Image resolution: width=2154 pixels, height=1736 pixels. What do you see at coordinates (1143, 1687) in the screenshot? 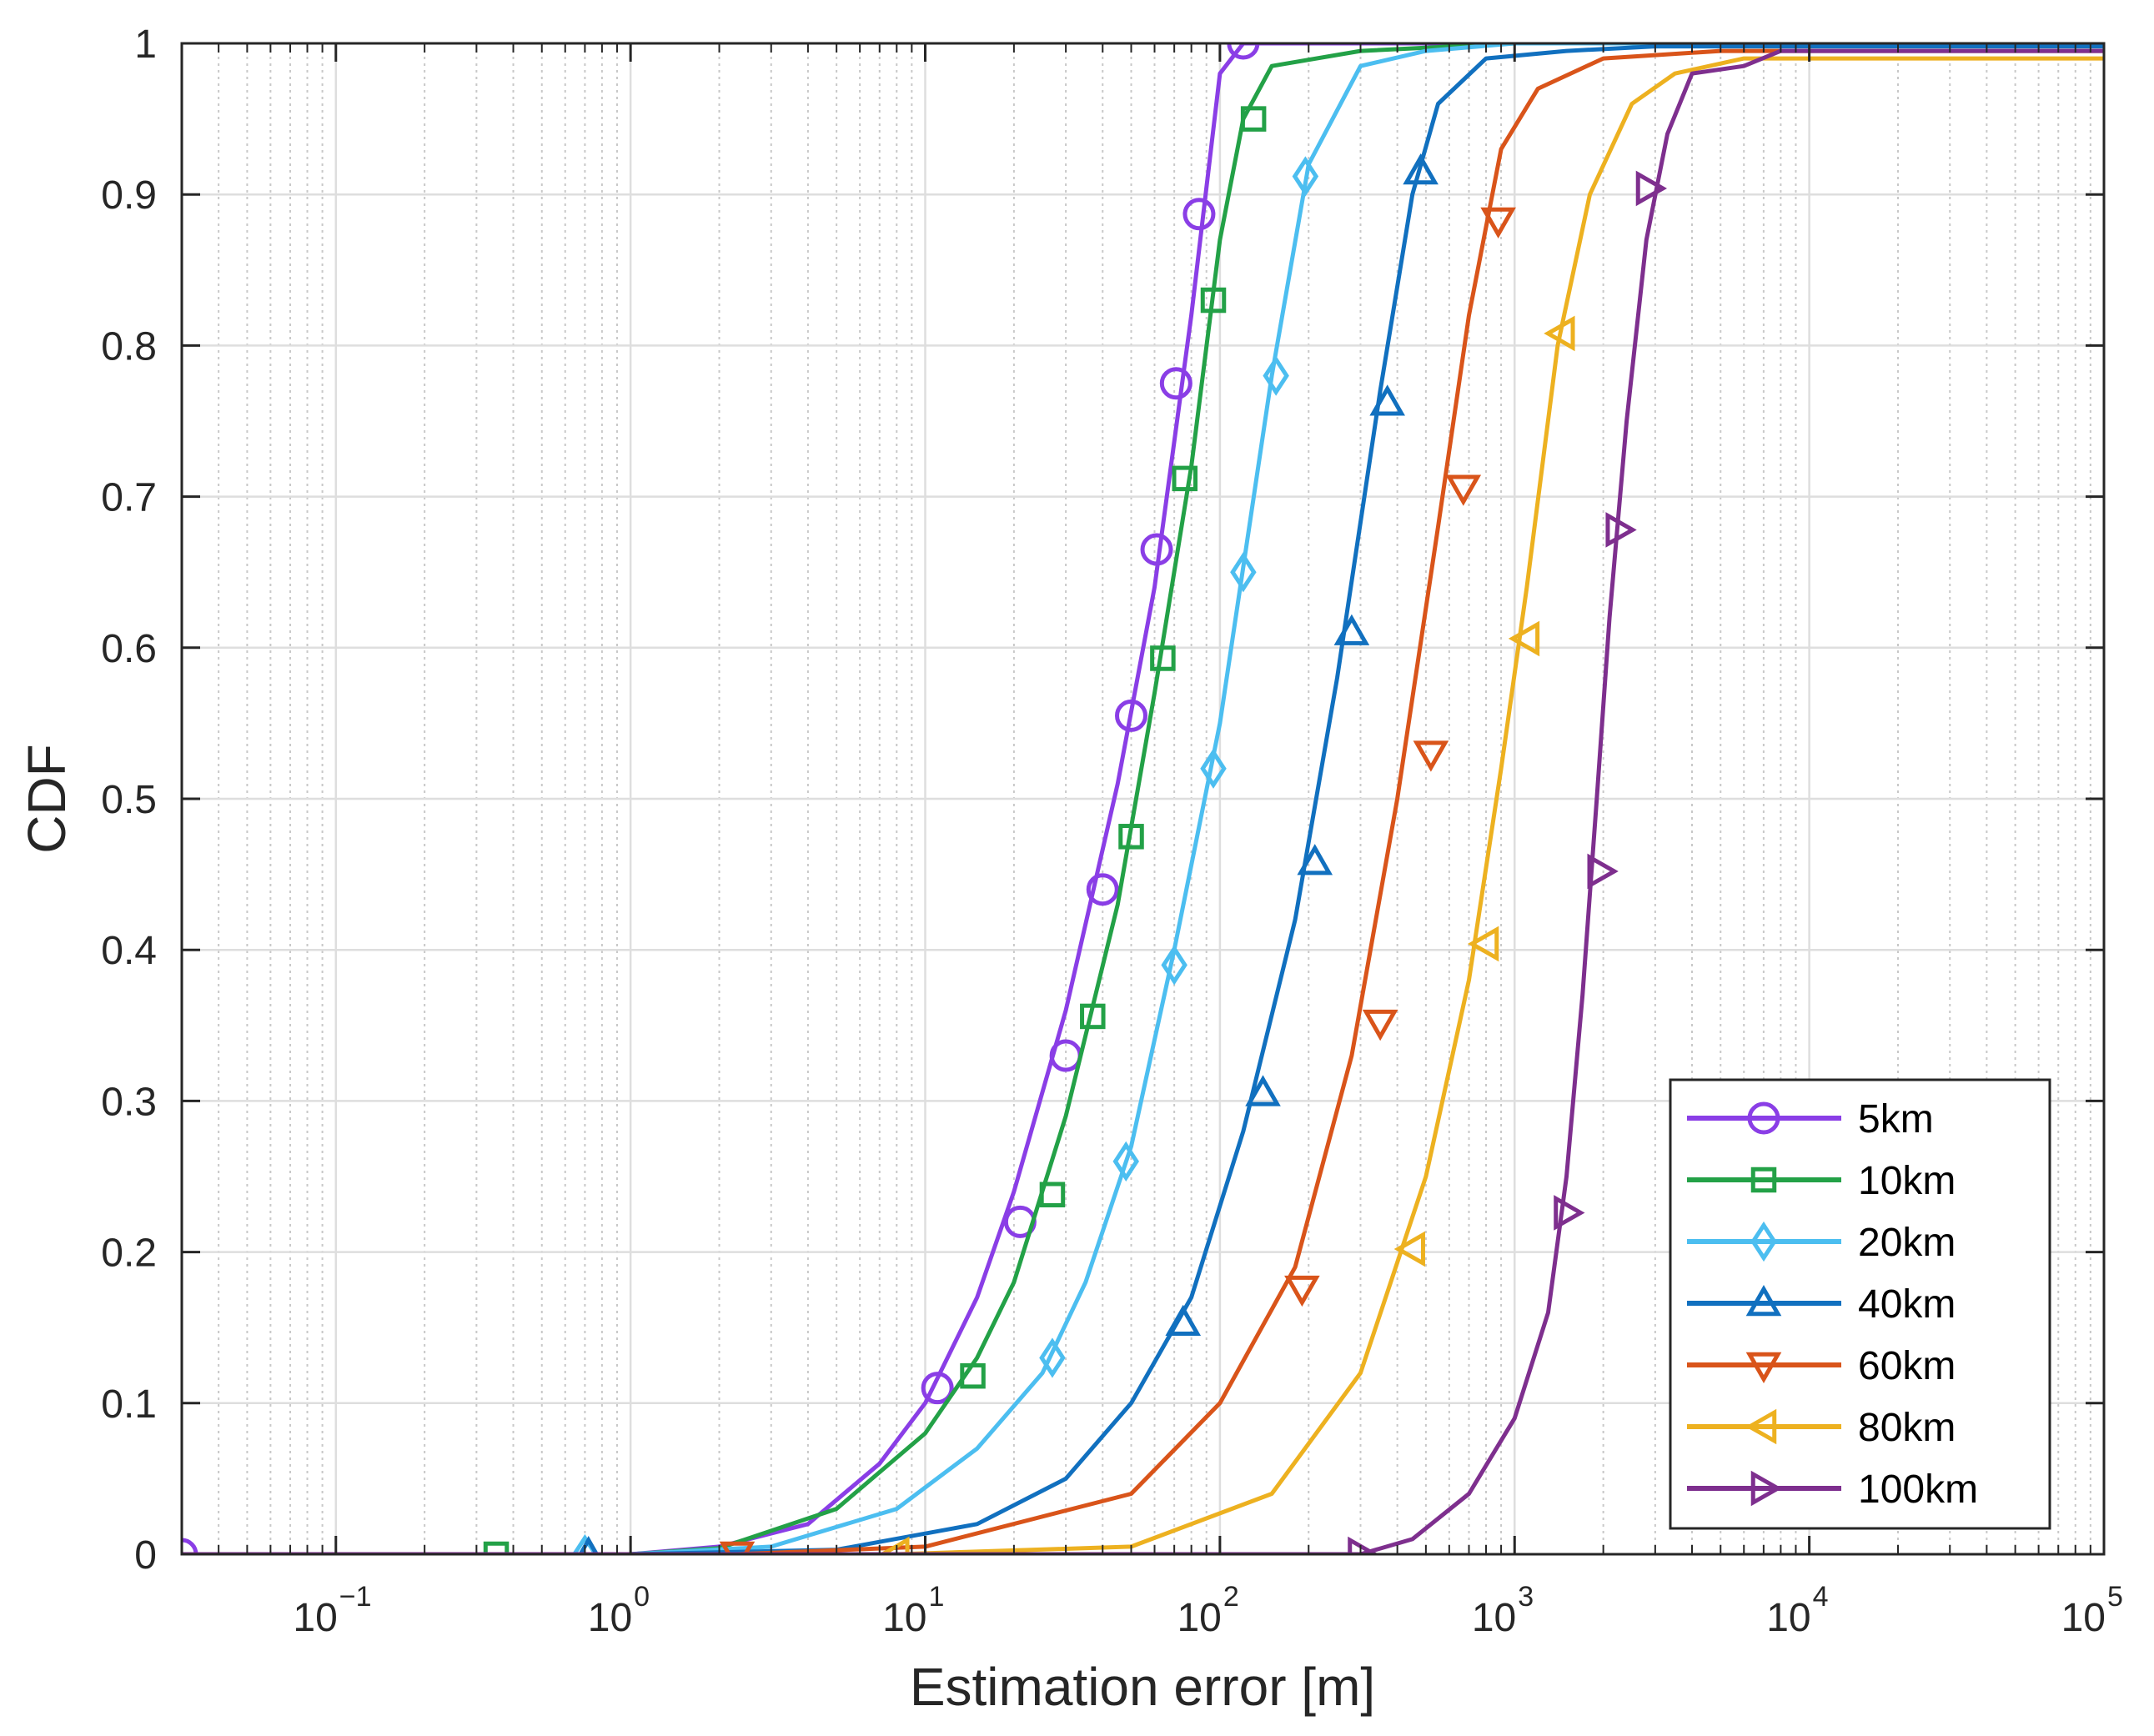
I see `x-axis-title: Estimation error [m]` at bounding box center [1143, 1687].